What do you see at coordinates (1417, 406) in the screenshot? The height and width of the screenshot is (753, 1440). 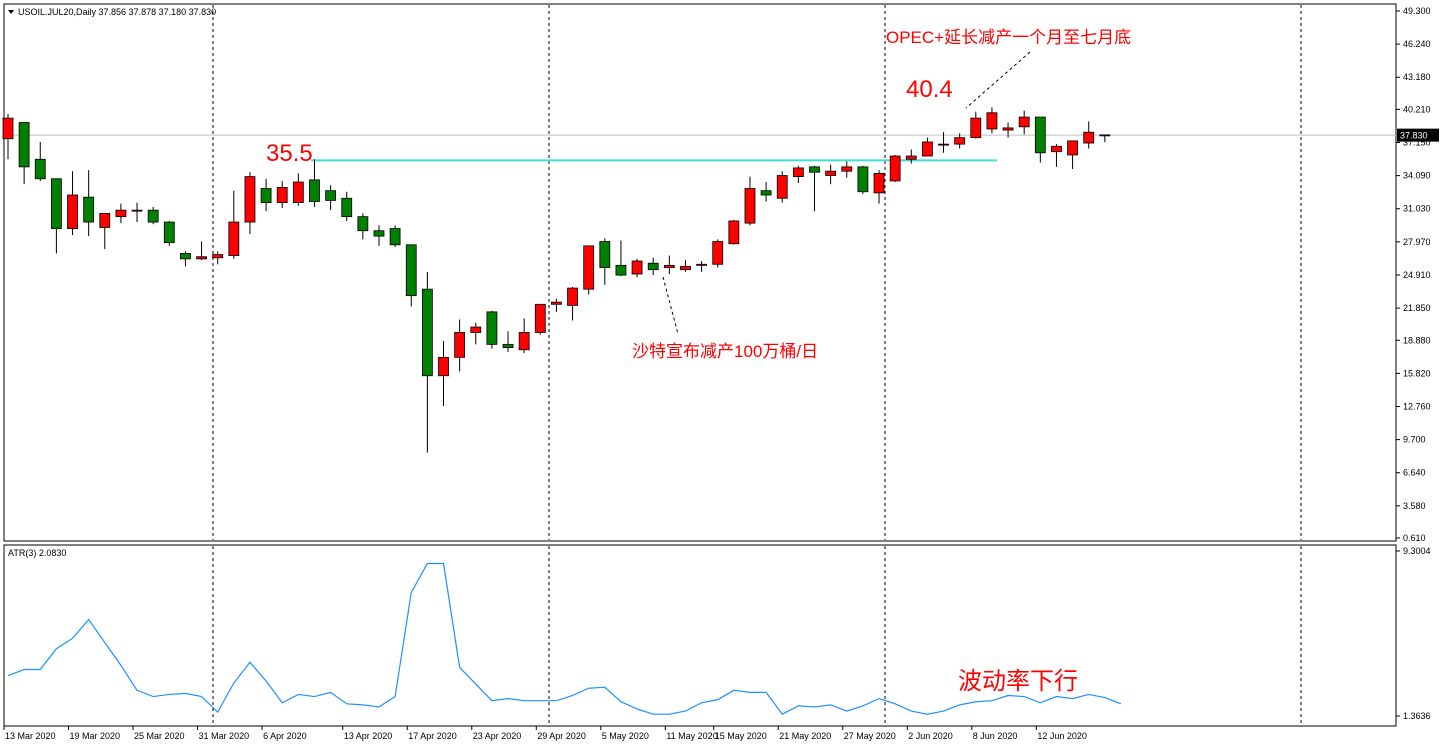 I see `price-tick-label: 12.760` at bounding box center [1417, 406].